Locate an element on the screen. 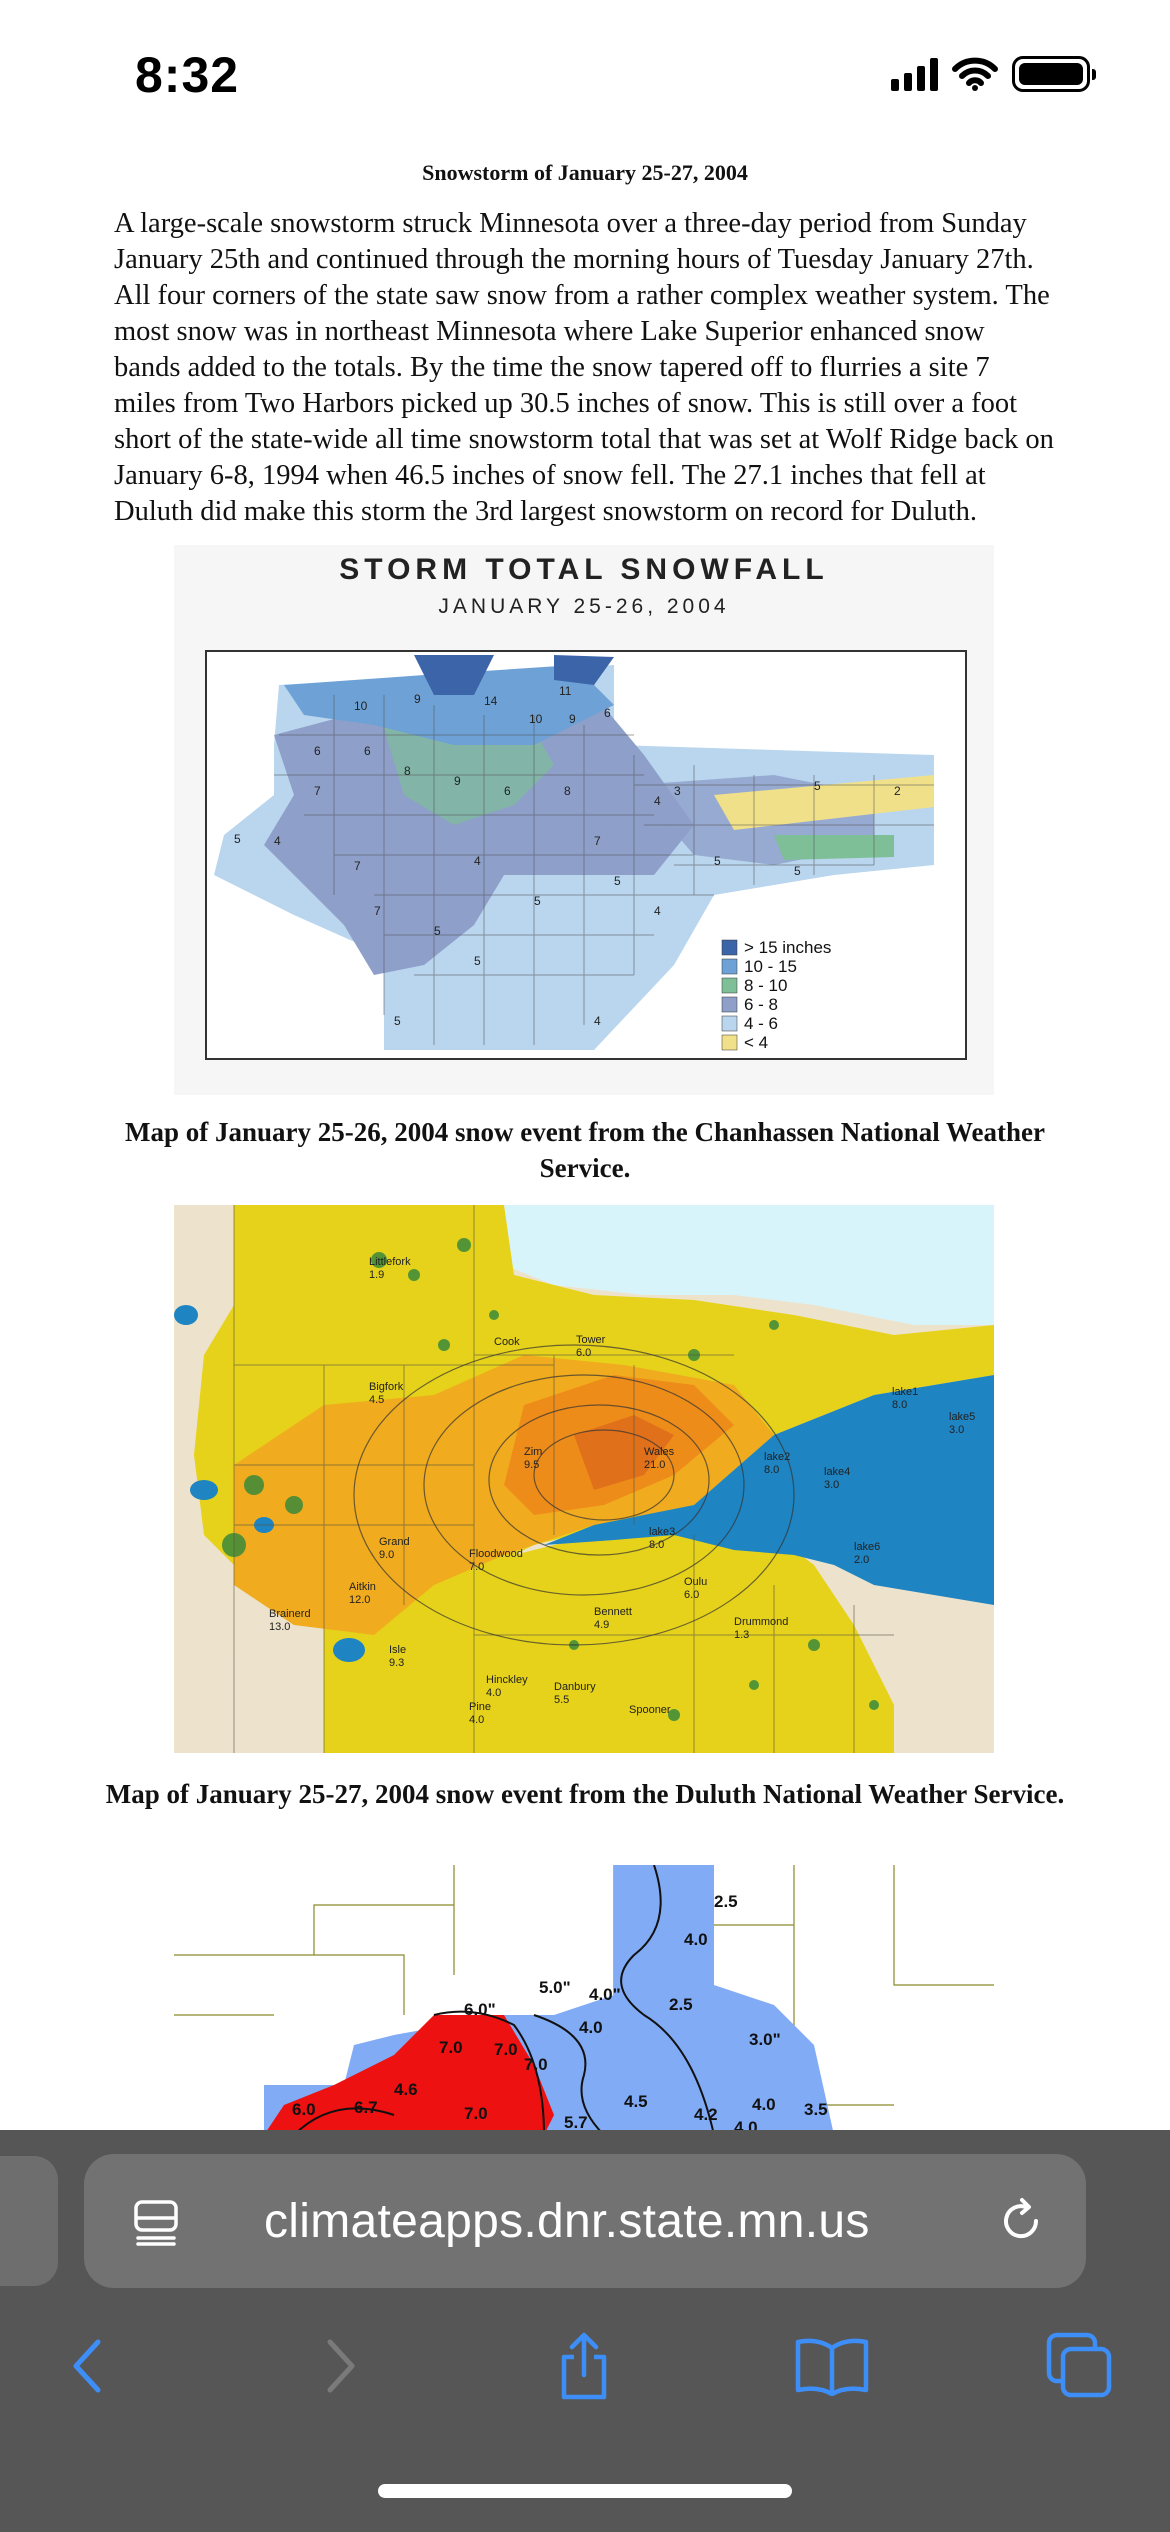 The width and height of the screenshot is (1170, 2532). legend-8-10: 8 - 10 is located at coordinates (765, 985).